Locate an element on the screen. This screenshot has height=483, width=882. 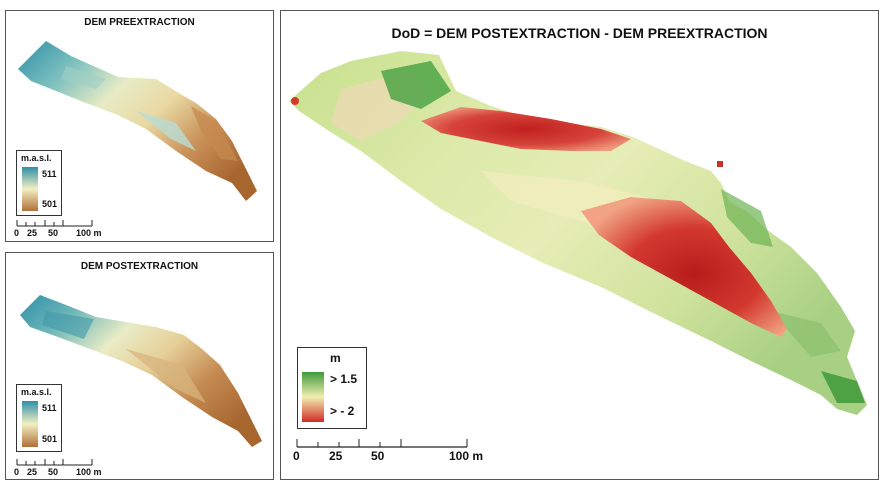
panel-dem-postextraction: DEM POSTEXTRACTION m.a.s.l. 511 501 is located at coordinates (139, 366).